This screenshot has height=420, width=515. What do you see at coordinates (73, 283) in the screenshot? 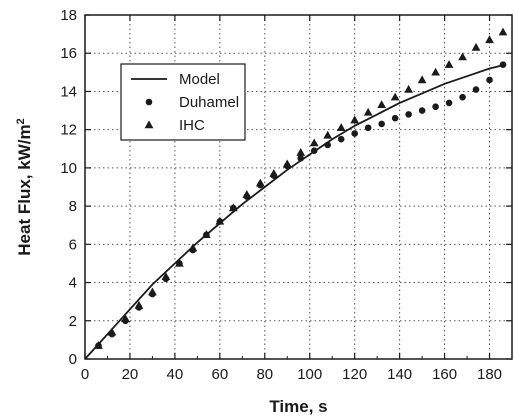
I see `y-tick-label: 4` at bounding box center [73, 283].